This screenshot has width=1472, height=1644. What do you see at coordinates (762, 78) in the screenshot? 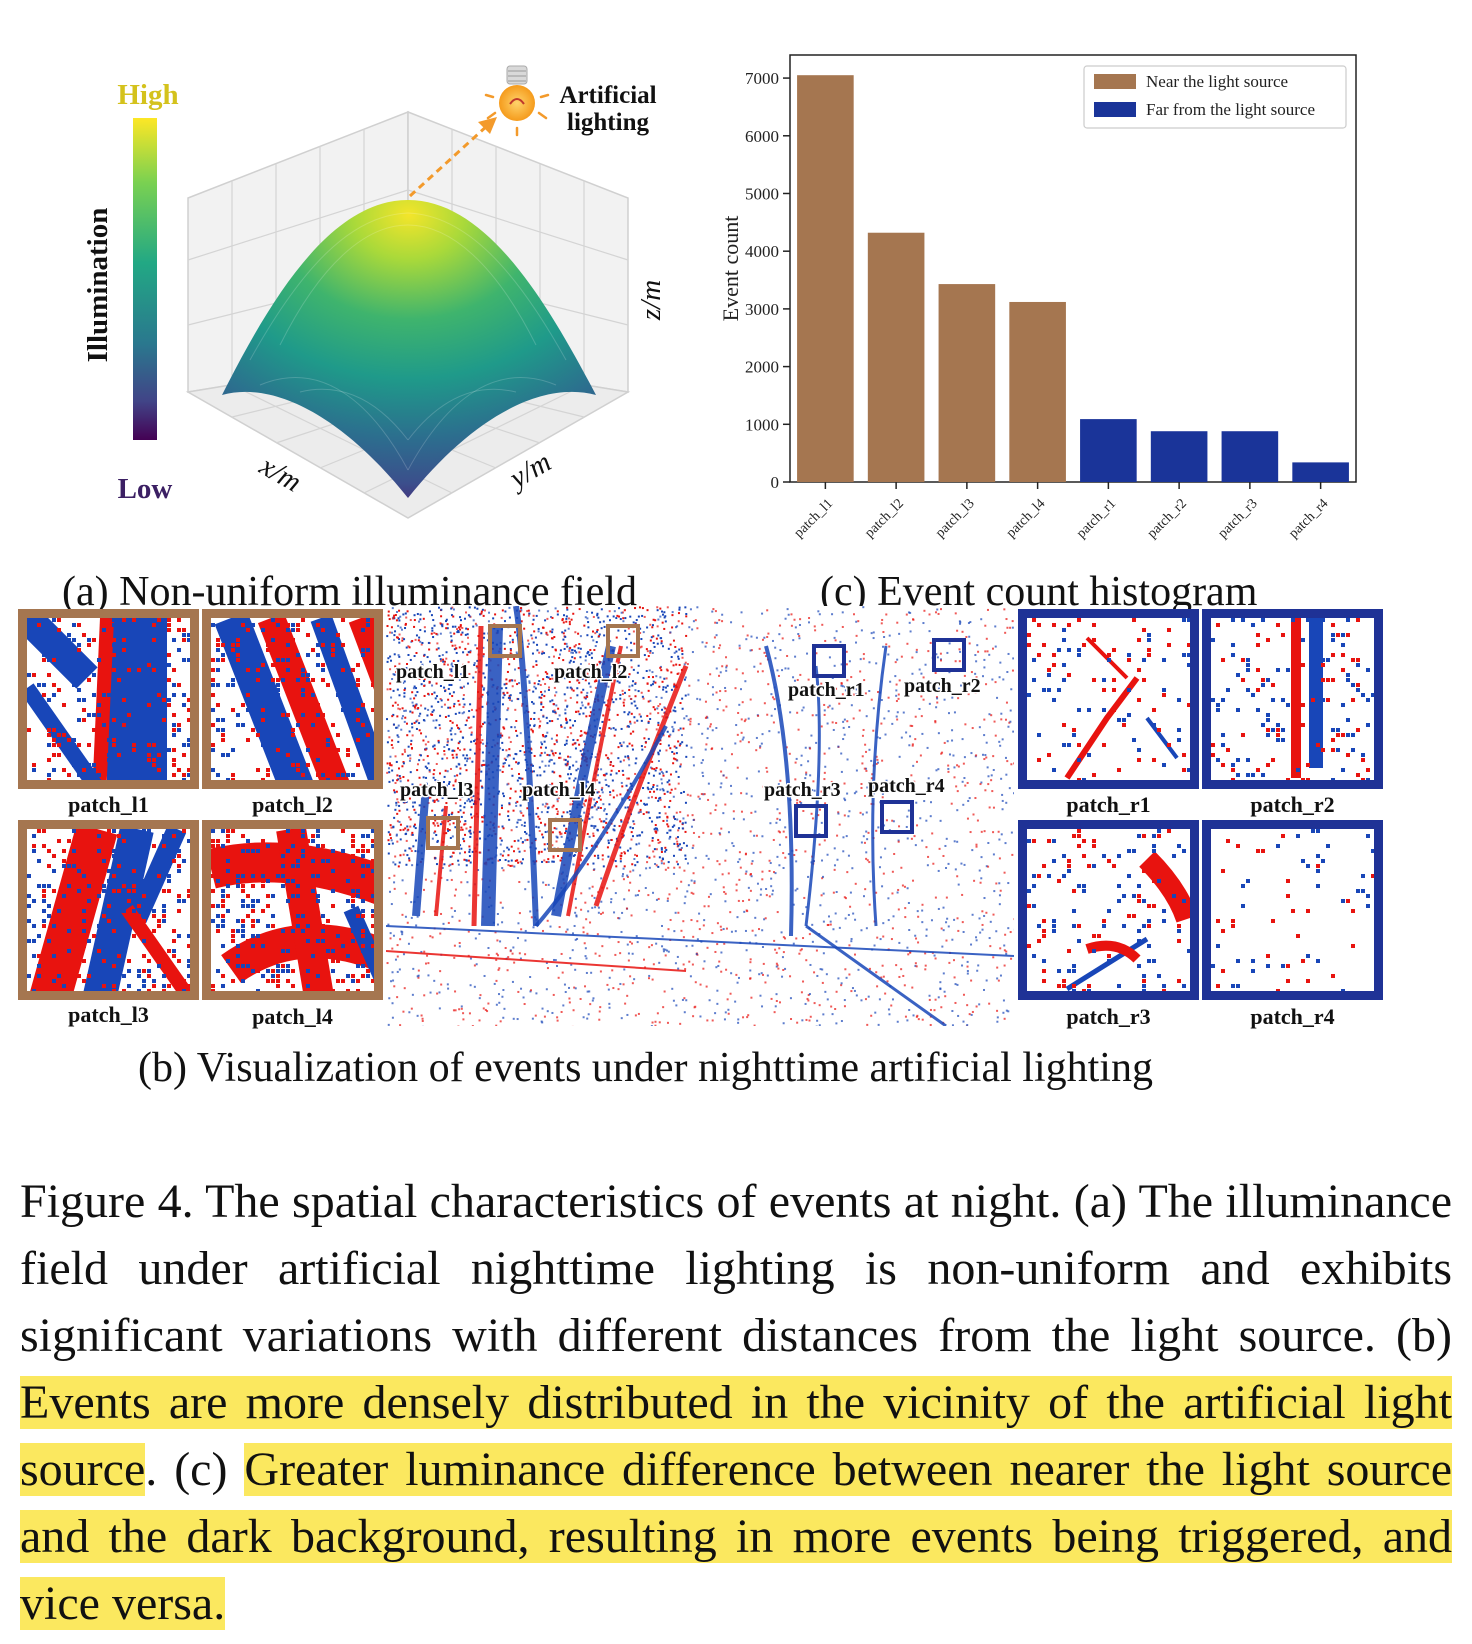
I see `y-tick-label: 7000` at bounding box center [762, 78].